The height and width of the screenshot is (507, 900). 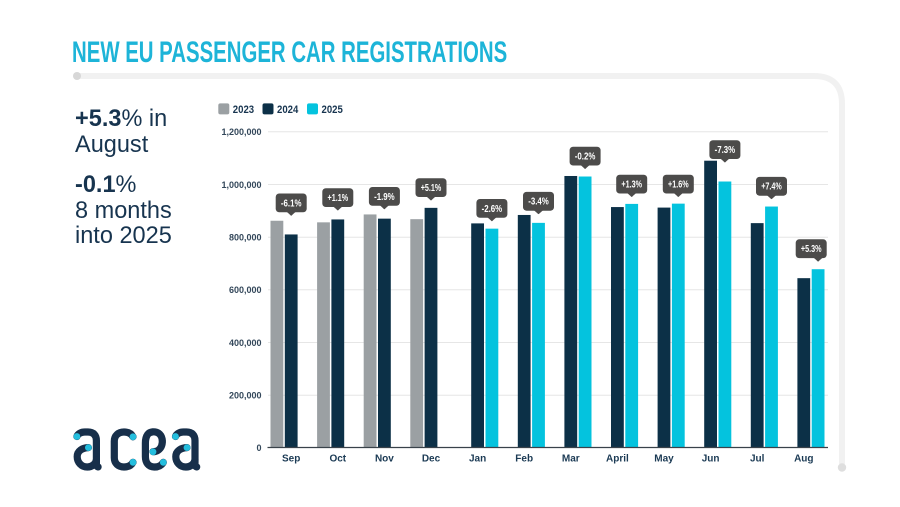 What do you see at coordinates (245, 238) in the screenshot?
I see `svg-text: 800,000` at bounding box center [245, 238].